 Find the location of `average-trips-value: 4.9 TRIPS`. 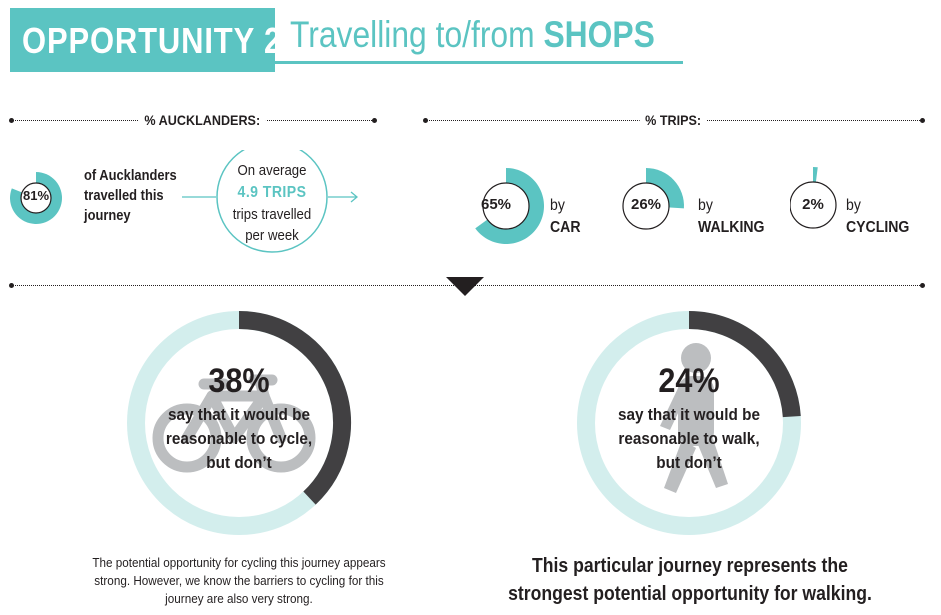

average-trips-value: 4.9 TRIPS is located at coordinates (272, 192).